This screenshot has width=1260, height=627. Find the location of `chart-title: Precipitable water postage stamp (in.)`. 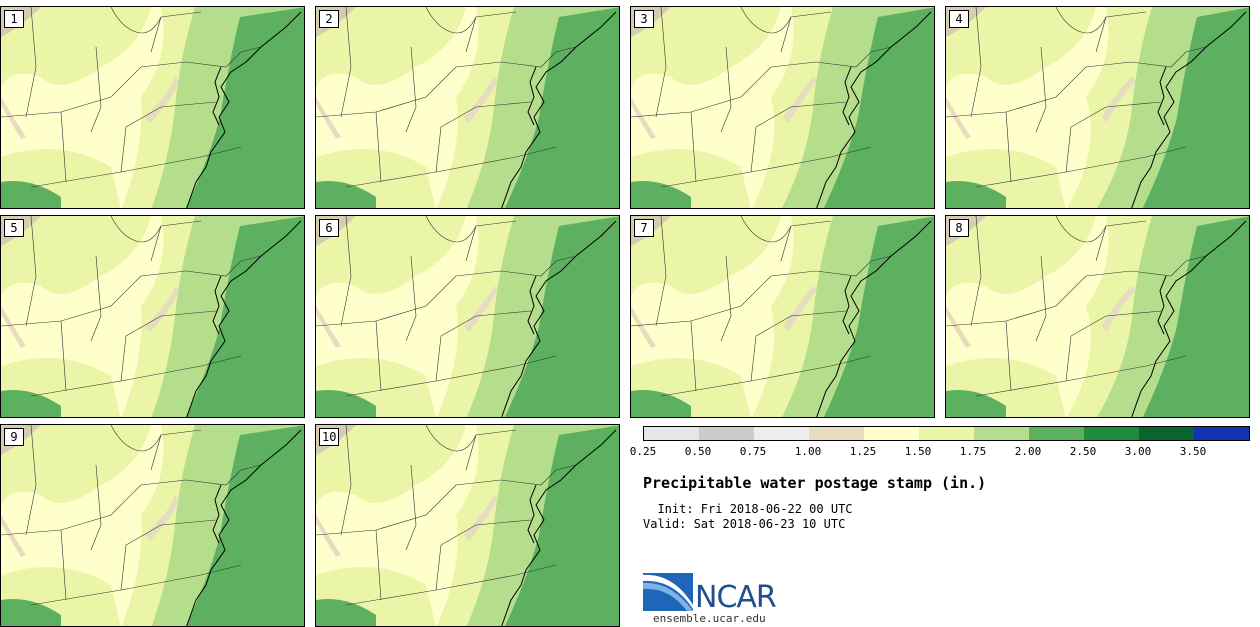

chart-title: Precipitable water postage stamp (in.) is located at coordinates (815, 483).